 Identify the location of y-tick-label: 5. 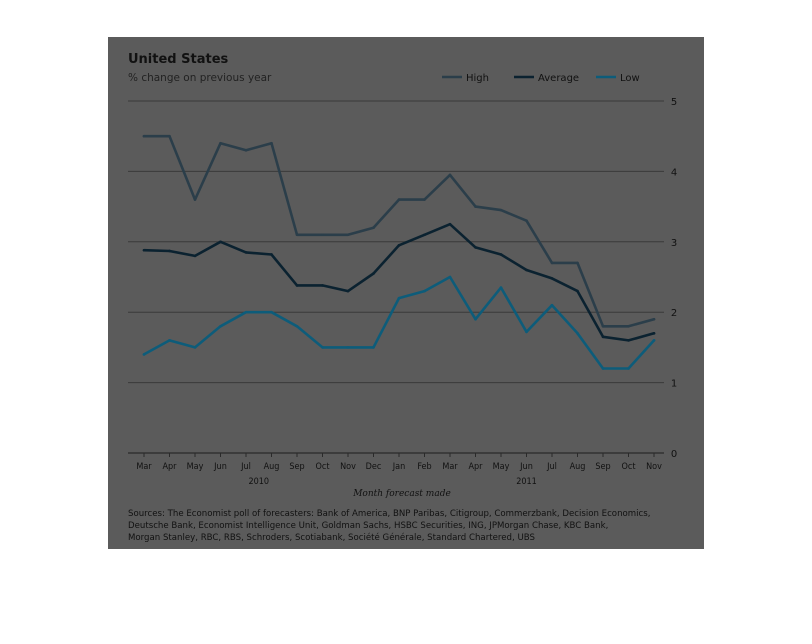
(674, 102).